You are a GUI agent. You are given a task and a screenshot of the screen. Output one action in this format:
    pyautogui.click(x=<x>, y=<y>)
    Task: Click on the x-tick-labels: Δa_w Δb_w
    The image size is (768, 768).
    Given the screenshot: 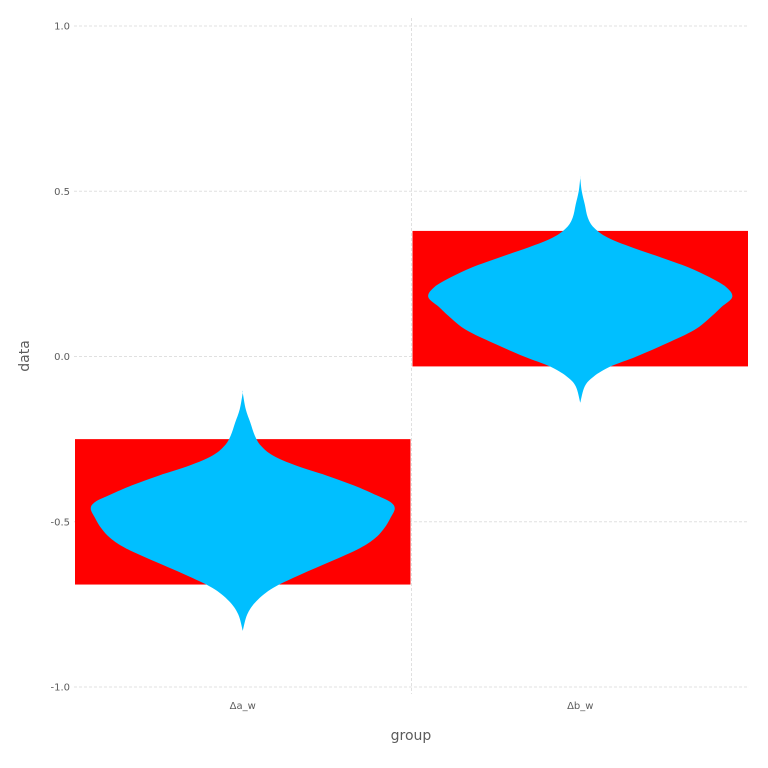 What is the action you would take?
    pyautogui.click(x=412, y=706)
    